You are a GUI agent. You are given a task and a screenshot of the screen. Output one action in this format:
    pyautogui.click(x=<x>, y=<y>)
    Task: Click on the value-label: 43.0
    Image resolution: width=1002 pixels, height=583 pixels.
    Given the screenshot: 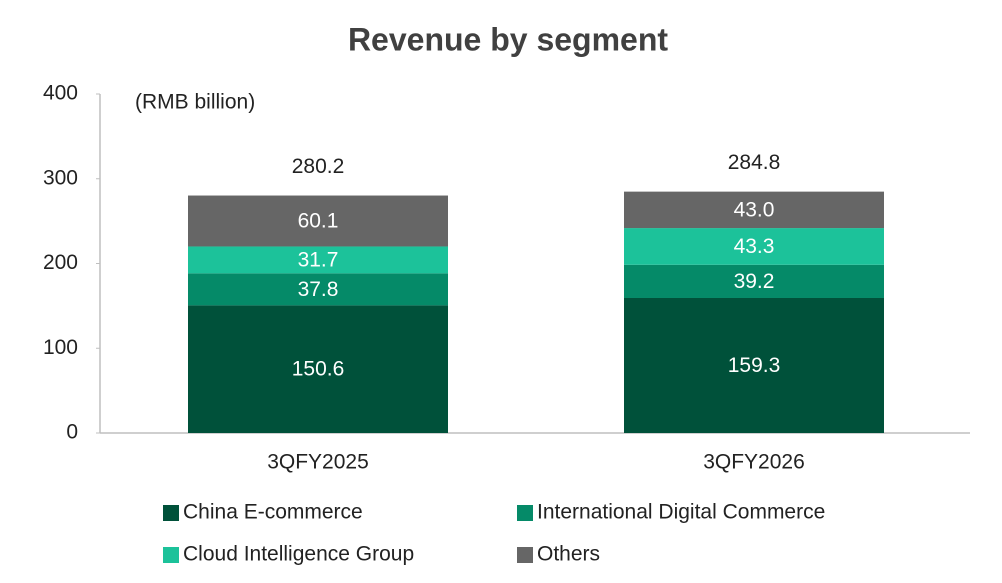 What is the action you would take?
    pyautogui.click(x=754, y=209)
    